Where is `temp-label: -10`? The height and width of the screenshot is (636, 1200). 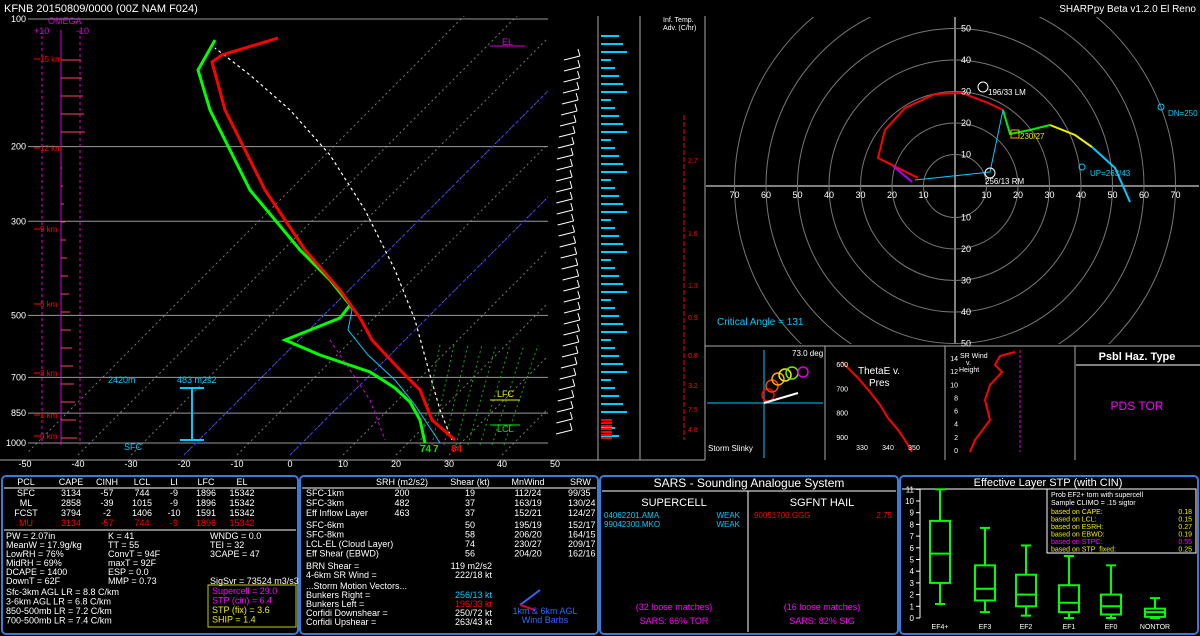 temp-label: -10 is located at coordinates (236, 464).